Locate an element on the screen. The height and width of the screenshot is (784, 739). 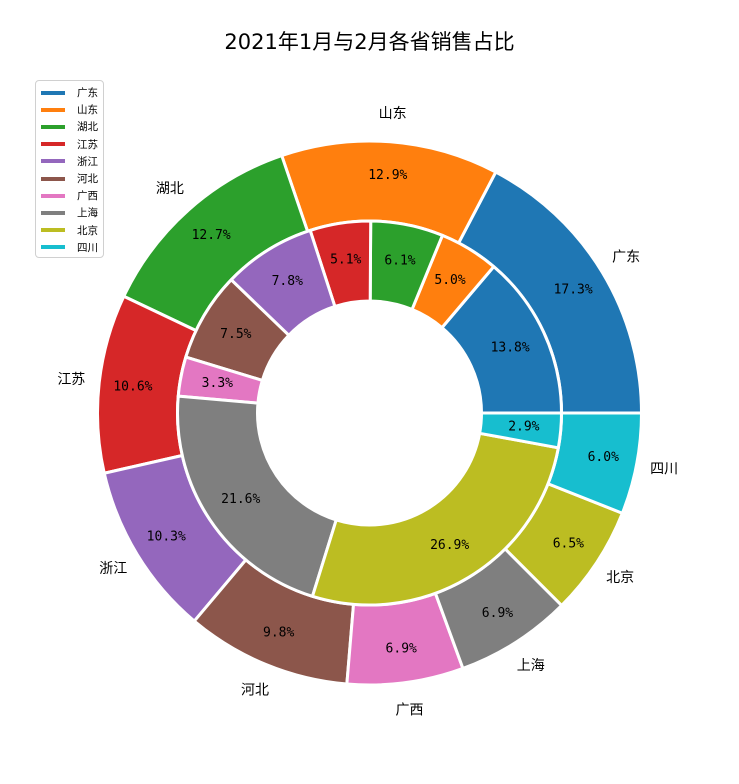
inner-percent-label-cat-1: 13.8% is located at coordinates (510, 347).